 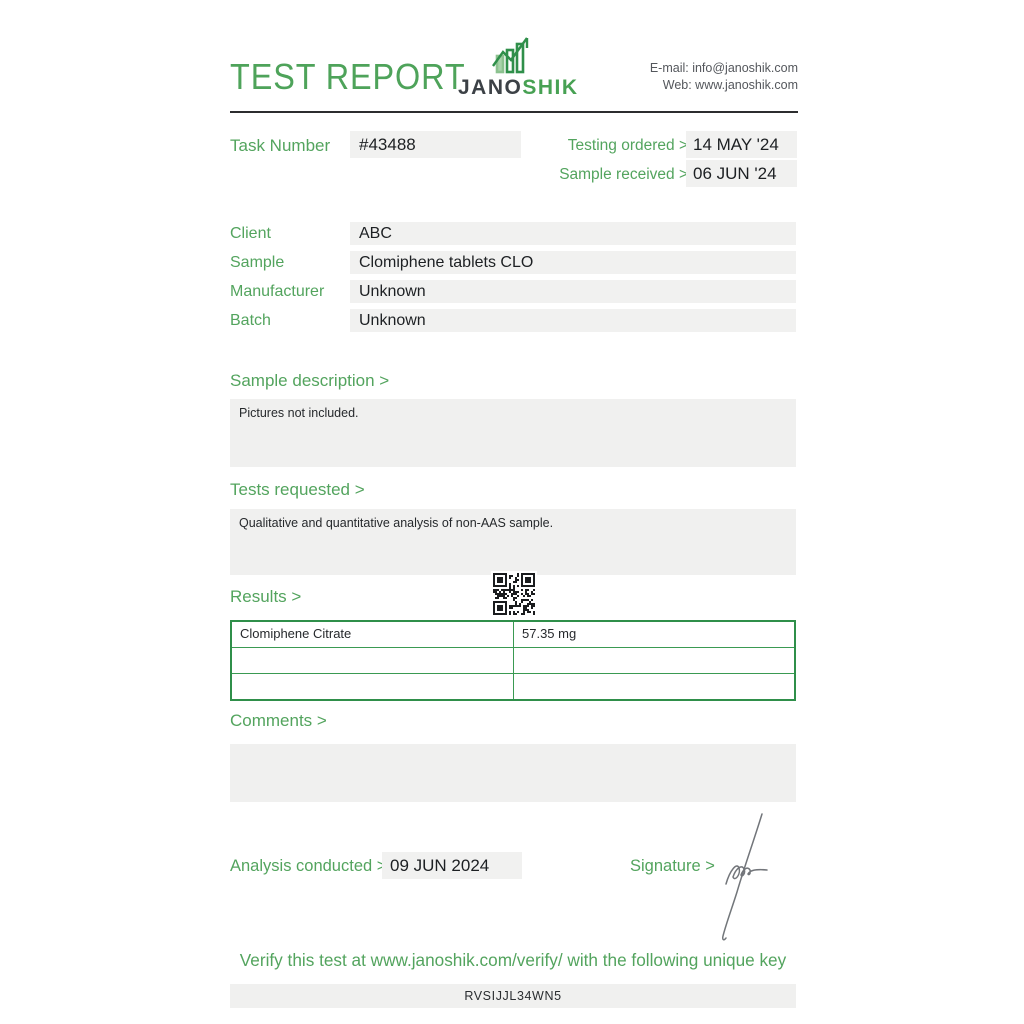 I want to click on manufacturer-value: Unknown, so click(x=573, y=291).